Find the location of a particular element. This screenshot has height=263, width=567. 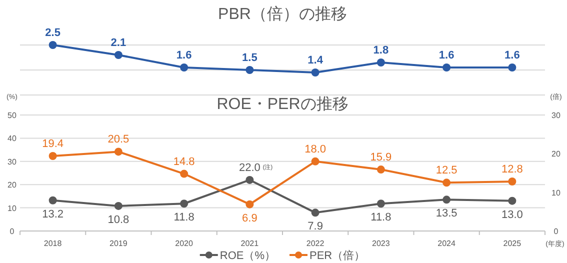

data-label: 2.1 is located at coordinates (118, 43).